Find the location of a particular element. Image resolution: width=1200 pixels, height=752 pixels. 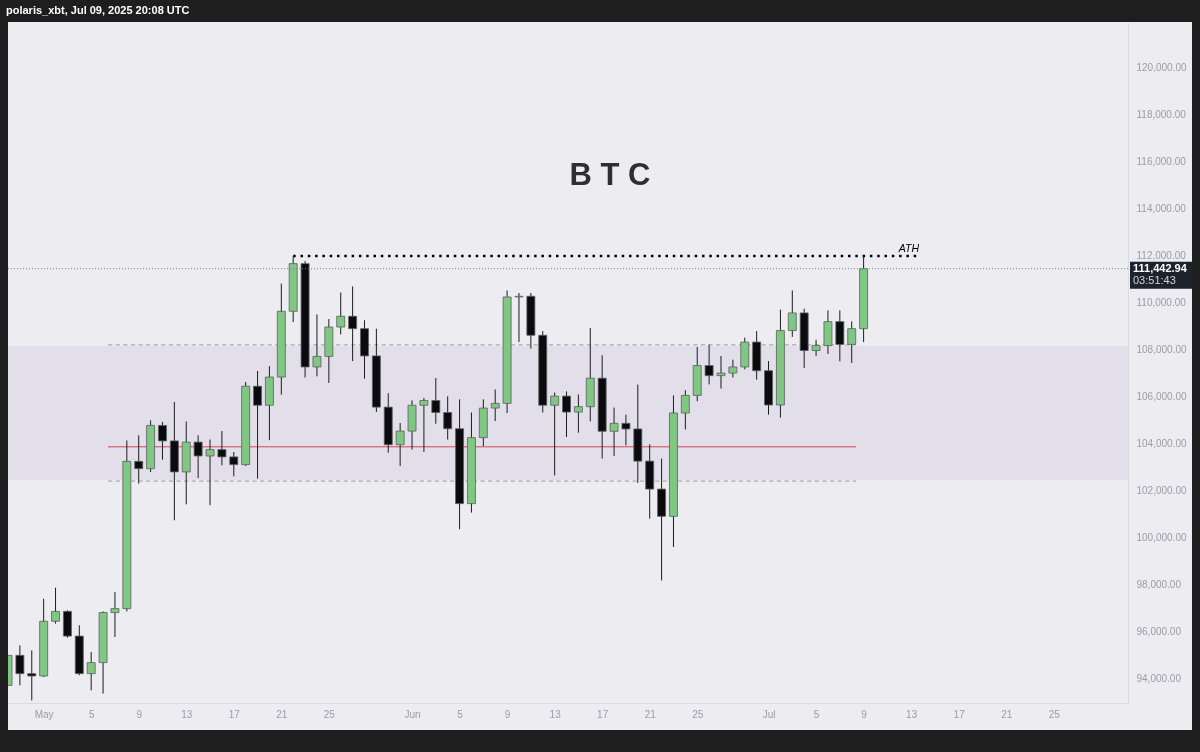

y-tick-label: 114,000.00 is located at coordinates (1161, 209).